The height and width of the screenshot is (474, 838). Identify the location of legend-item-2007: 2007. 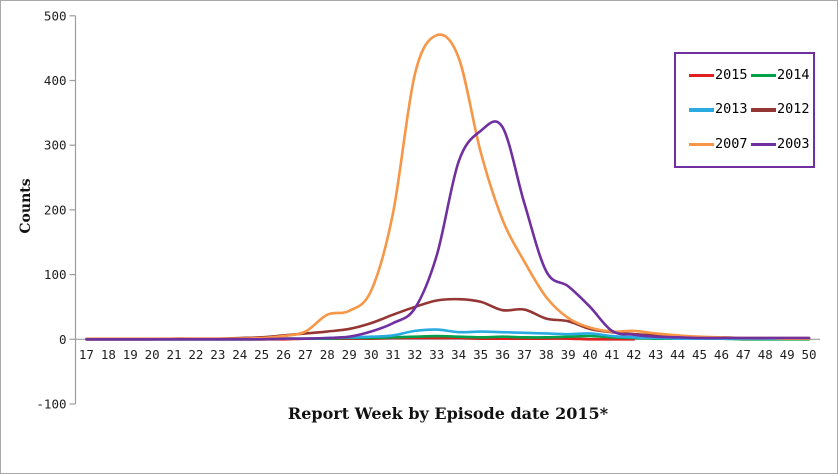
(720, 143).